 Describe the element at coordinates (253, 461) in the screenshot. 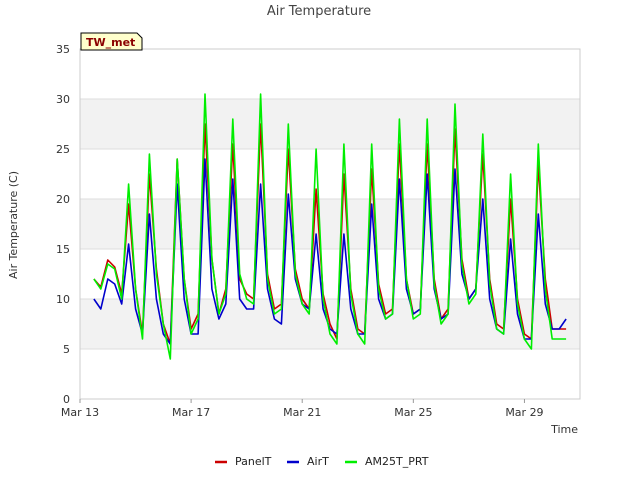

I see `legend-label: PanelT` at that location.